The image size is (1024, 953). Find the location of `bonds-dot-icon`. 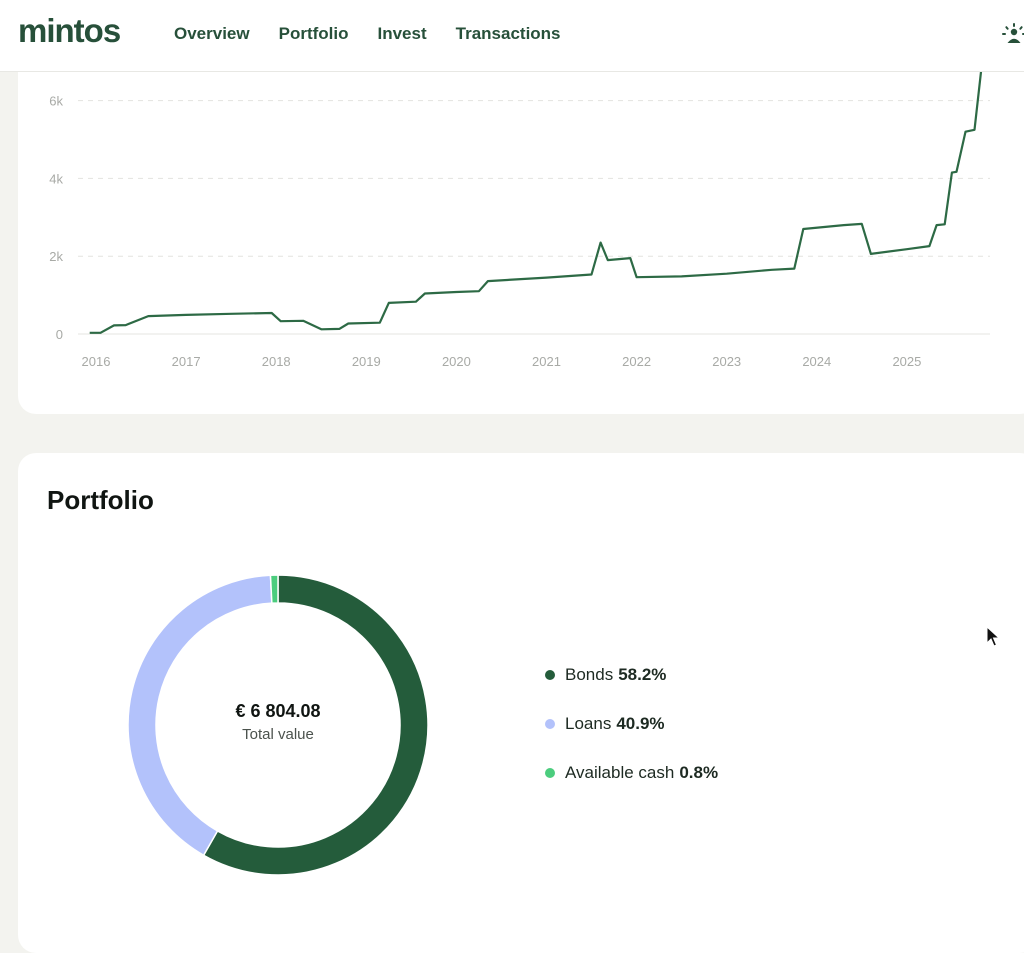

bonds-dot-icon is located at coordinates (550, 675).